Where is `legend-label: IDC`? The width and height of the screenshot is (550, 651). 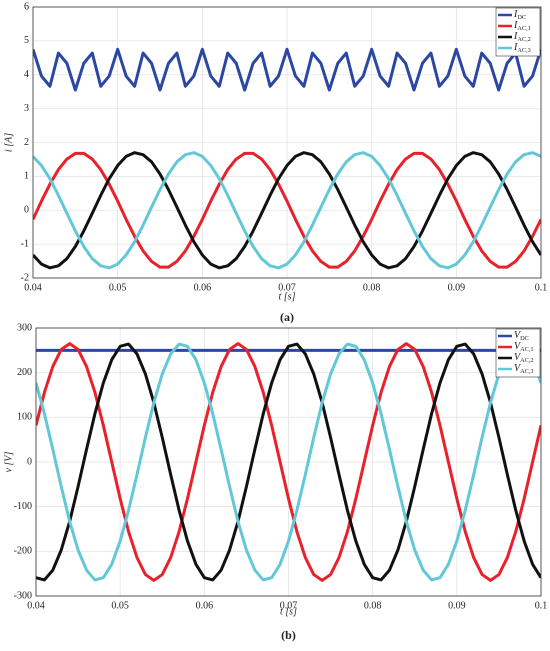 legend-label: IDC is located at coordinates (519, 15).